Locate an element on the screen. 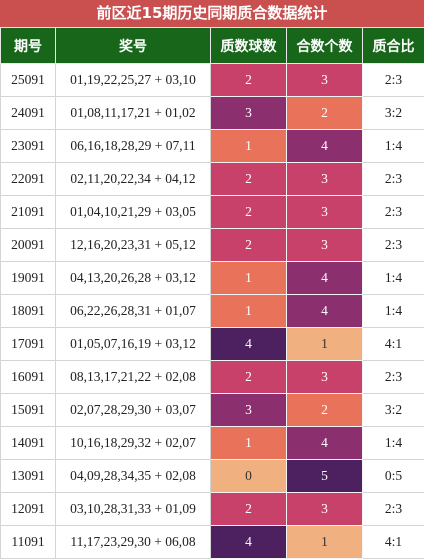 The image size is (424, 559). cell: 08,13,17,21,22 + 02,08 is located at coordinates (133, 377).